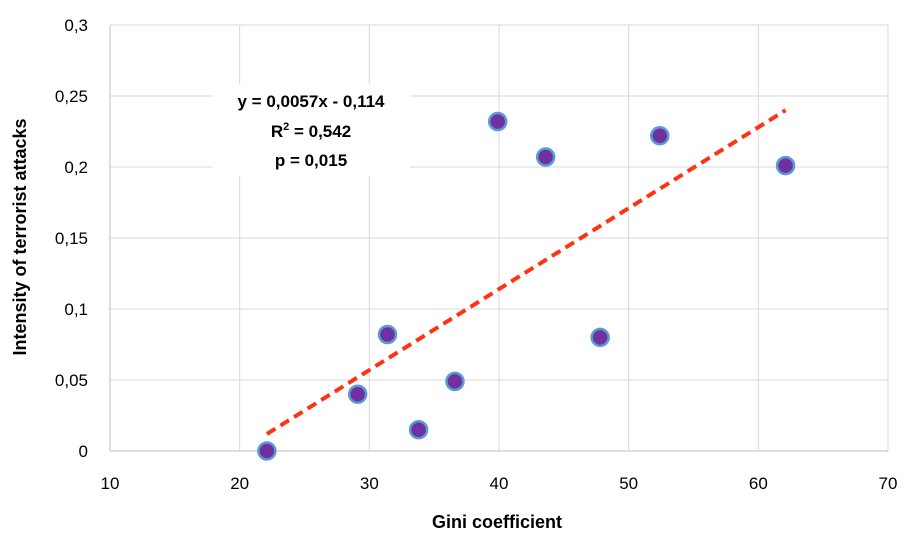 The height and width of the screenshot is (533, 907). Describe the element at coordinates (239, 483) in the screenshot. I see `x-tick-label: 20` at that location.